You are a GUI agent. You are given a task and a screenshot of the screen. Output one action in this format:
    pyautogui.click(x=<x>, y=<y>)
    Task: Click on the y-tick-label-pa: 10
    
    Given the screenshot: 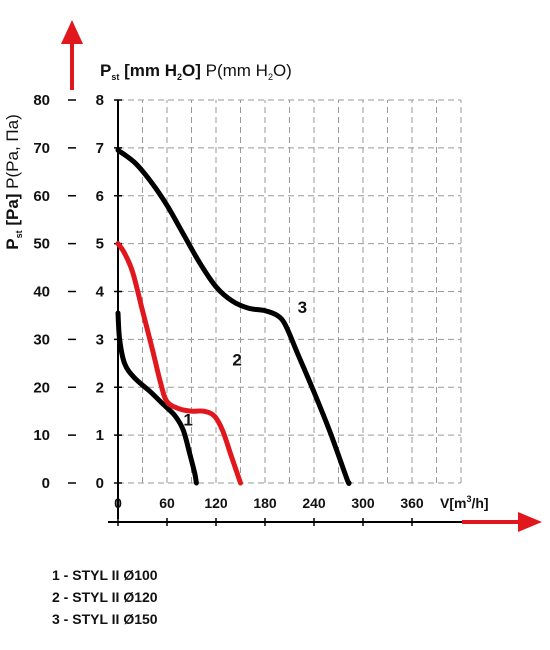 What is the action you would take?
    pyautogui.click(x=41, y=435)
    